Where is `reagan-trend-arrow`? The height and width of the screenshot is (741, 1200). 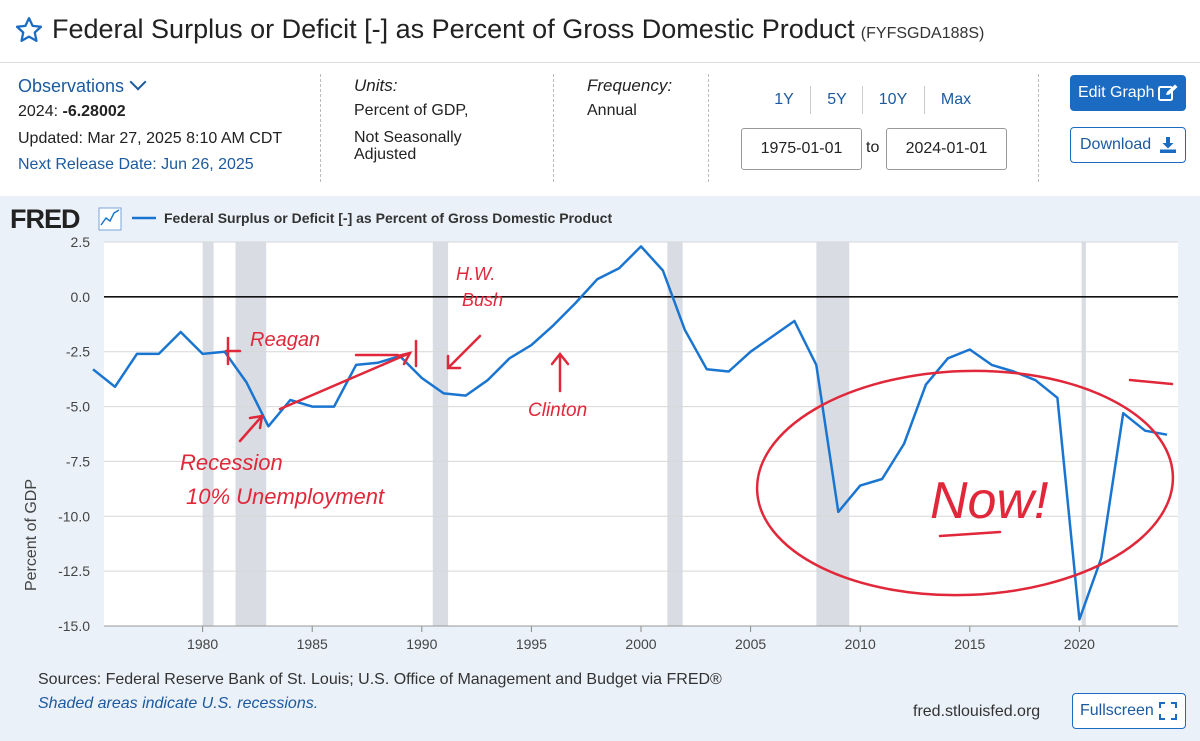 reagan-trend-arrow is located at coordinates (345, 381).